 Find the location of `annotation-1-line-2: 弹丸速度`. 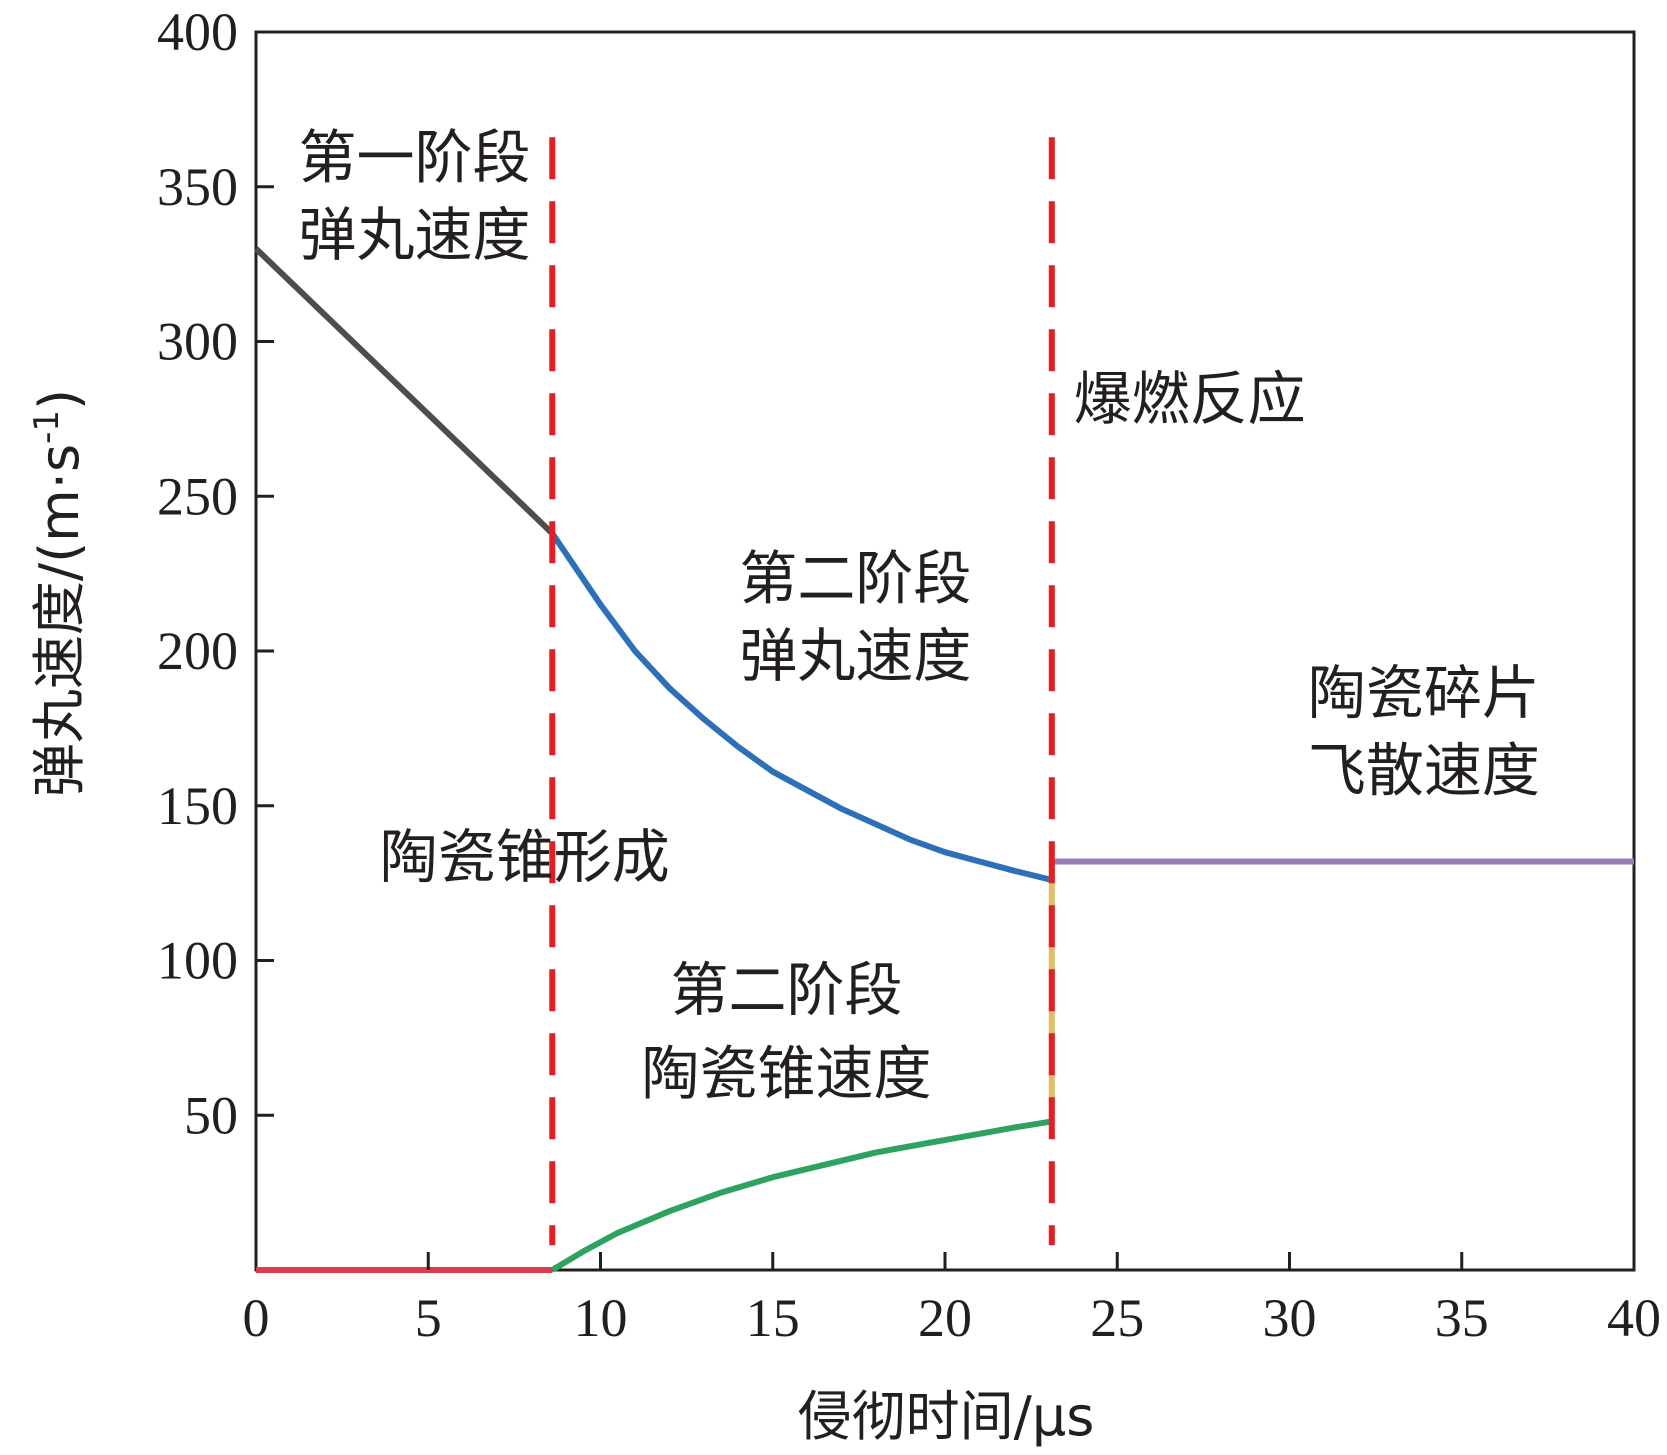

annotation-1-line-2: 弹丸速度 is located at coordinates (414, 235).